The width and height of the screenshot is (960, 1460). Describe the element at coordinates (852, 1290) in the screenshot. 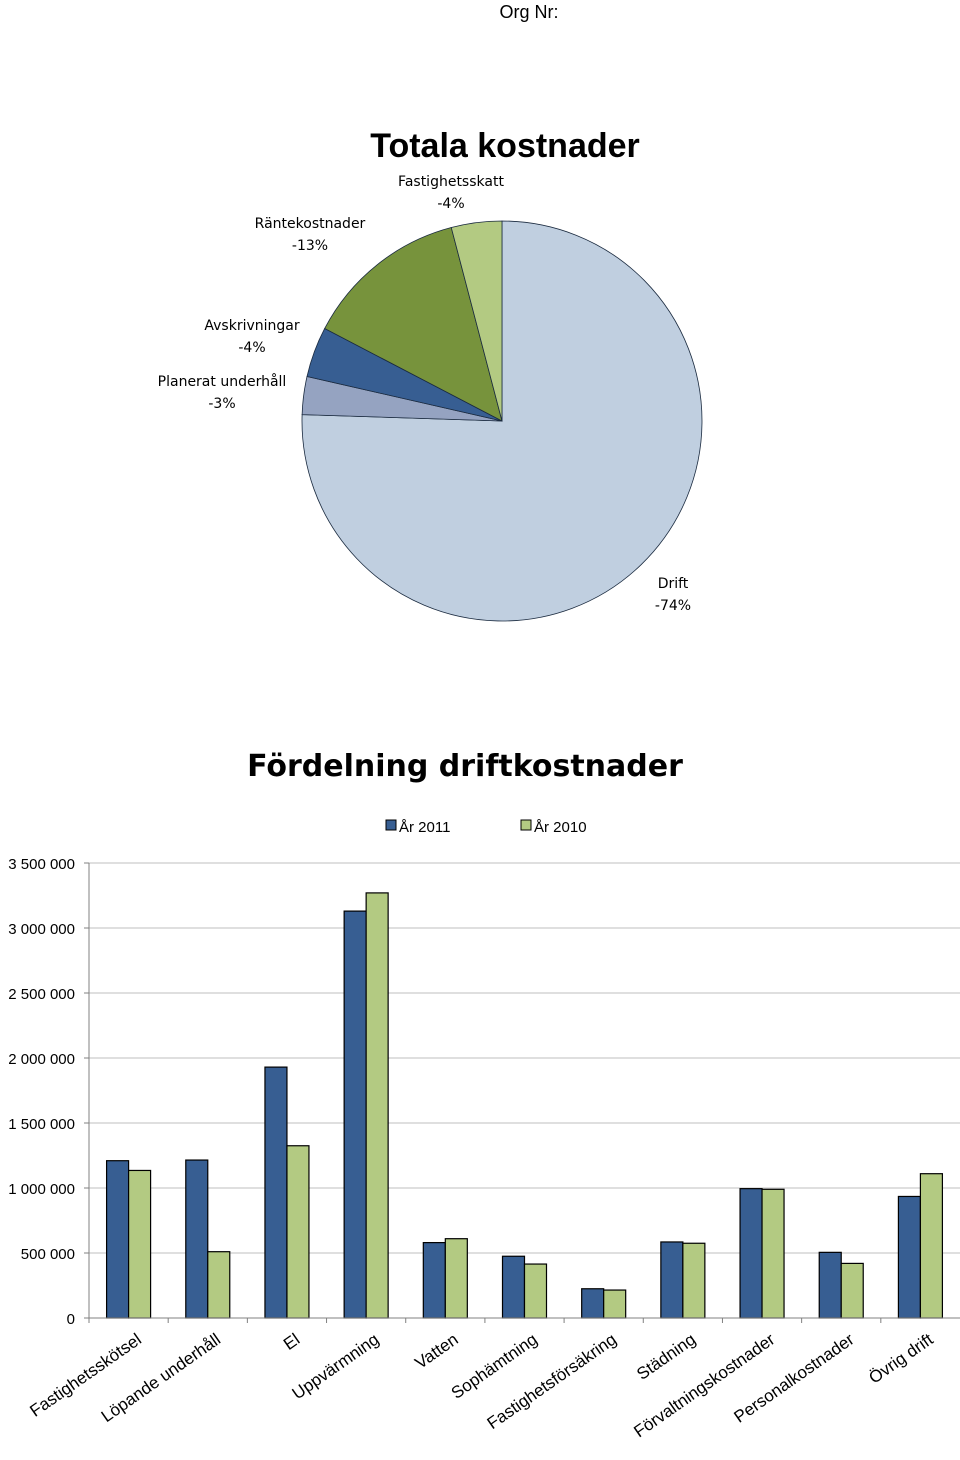

I see `bar-personalkostnader-2010` at that location.